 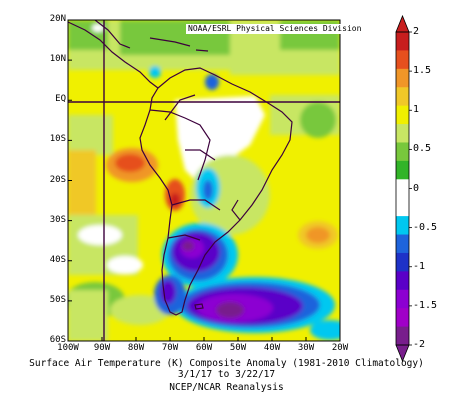 What do you see at coordinates (238, 348) in the screenshot?
I see `lon-label: 50W` at bounding box center [238, 348].